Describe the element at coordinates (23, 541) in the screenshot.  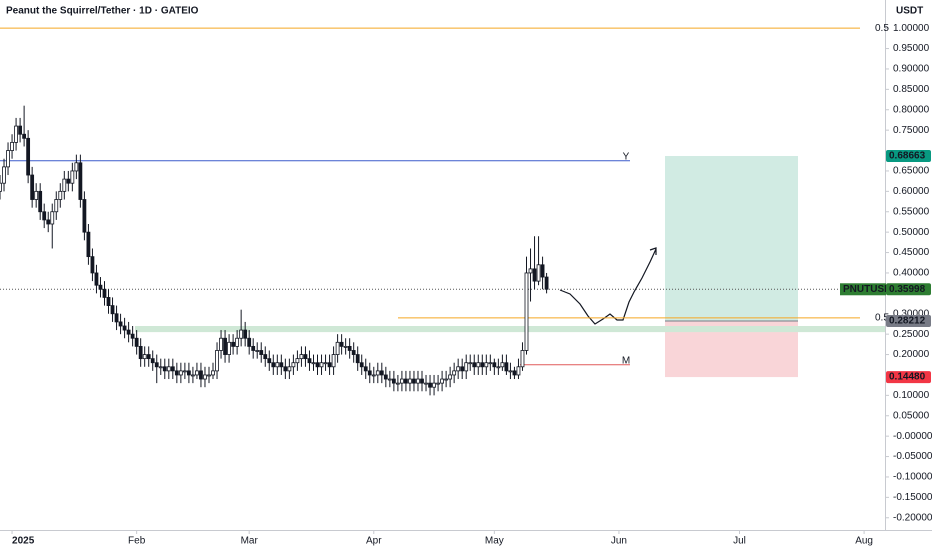
I see `x-tick-label: 2025` at that location.